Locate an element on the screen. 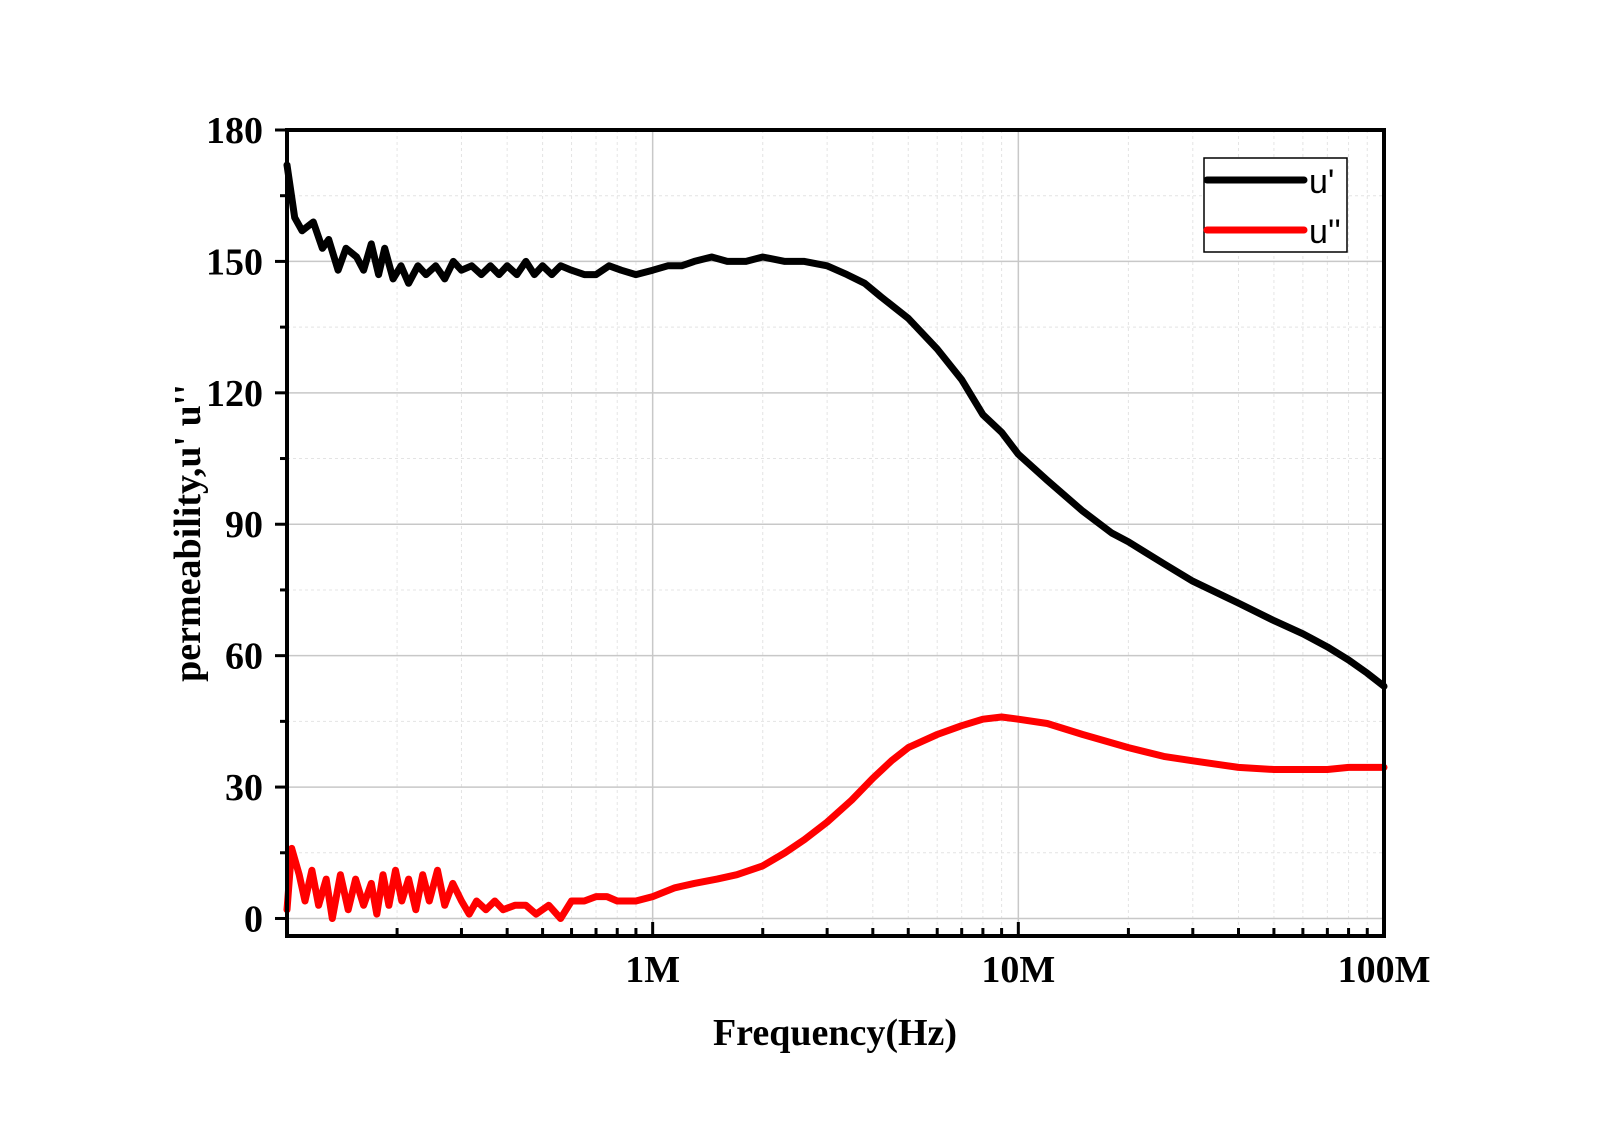  series-line-u-double-prime is located at coordinates (835, 817).